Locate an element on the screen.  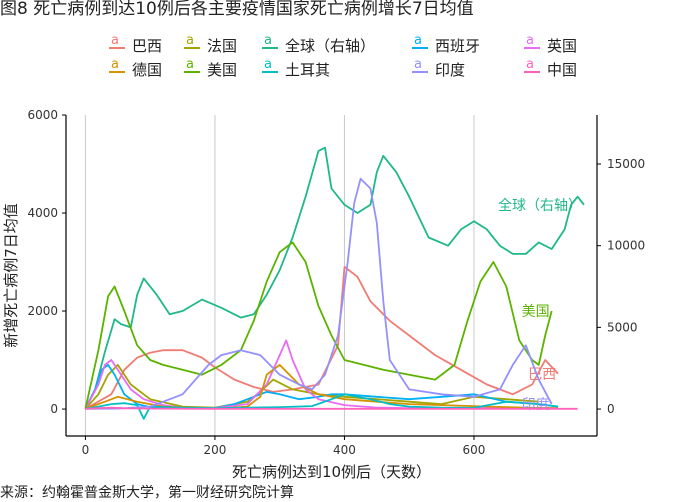
legend-item: a 中国 is located at coordinates (558, 69).